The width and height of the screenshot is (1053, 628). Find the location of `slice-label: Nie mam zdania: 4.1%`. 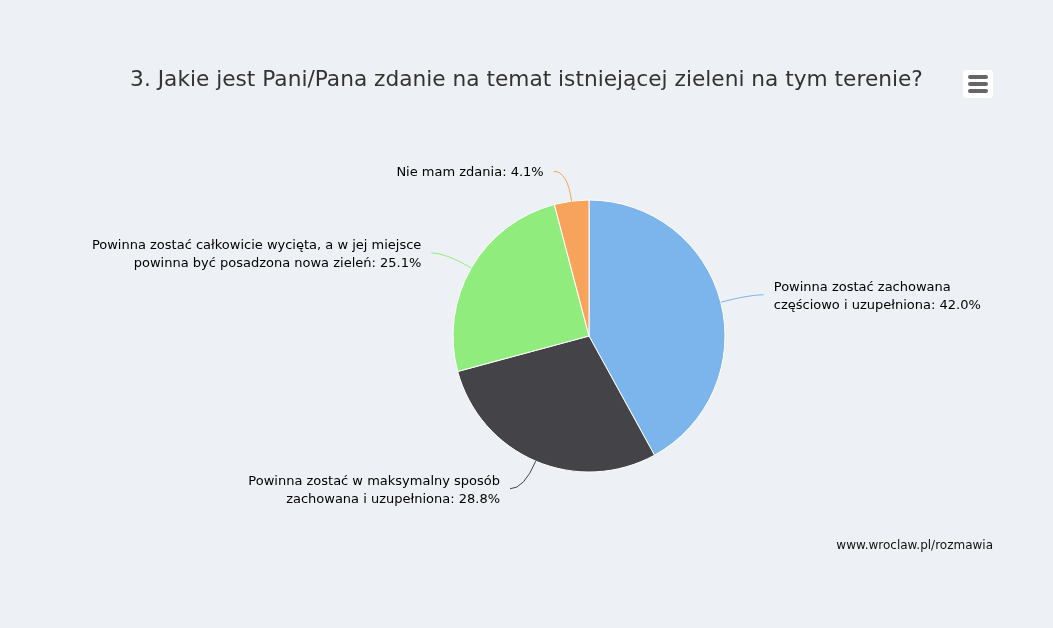

slice-label: Nie mam zdania: 4.1% is located at coordinates (470, 171).